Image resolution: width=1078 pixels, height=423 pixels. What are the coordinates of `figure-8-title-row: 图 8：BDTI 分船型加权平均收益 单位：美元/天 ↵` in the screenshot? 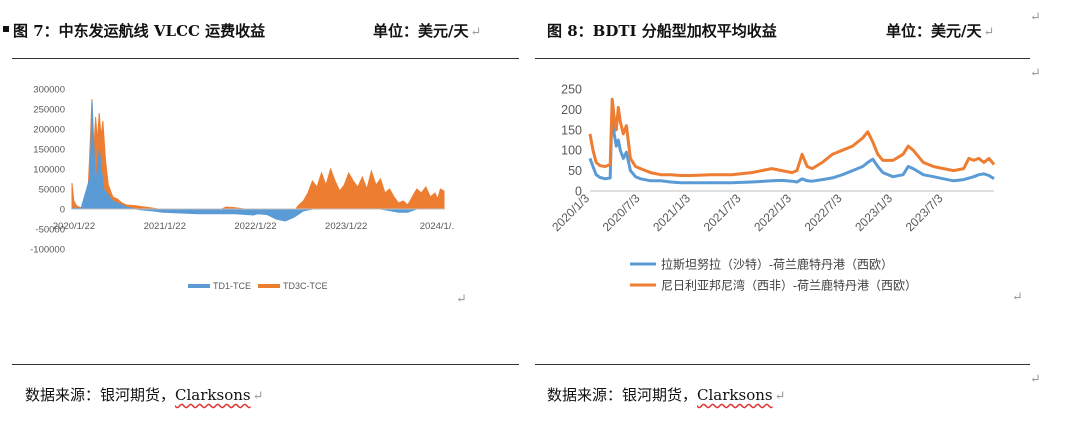 It's located at (804, 31).